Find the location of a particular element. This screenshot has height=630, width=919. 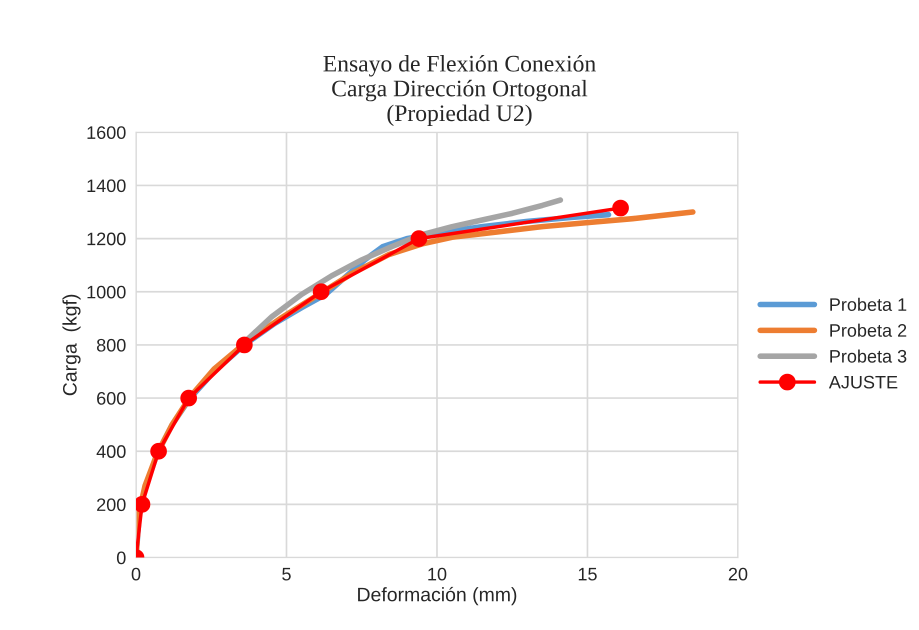

y-tick-label: 800 is located at coordinates (111, 345).